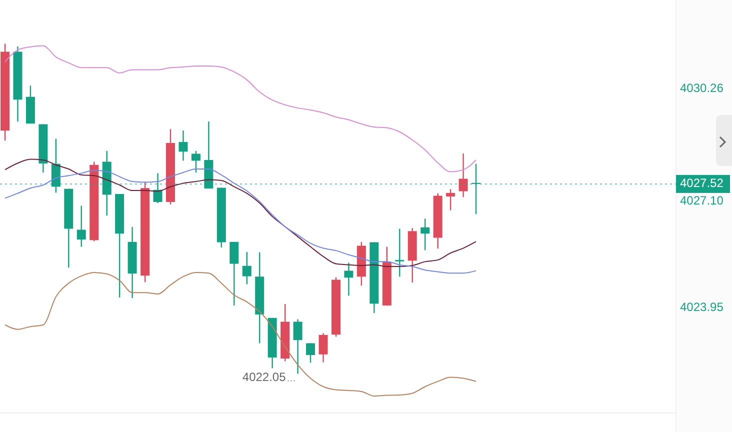 The width and height of the screenshot is (732, 432). I want to click on y-tick-label: 4030.26, so click(702, 88).